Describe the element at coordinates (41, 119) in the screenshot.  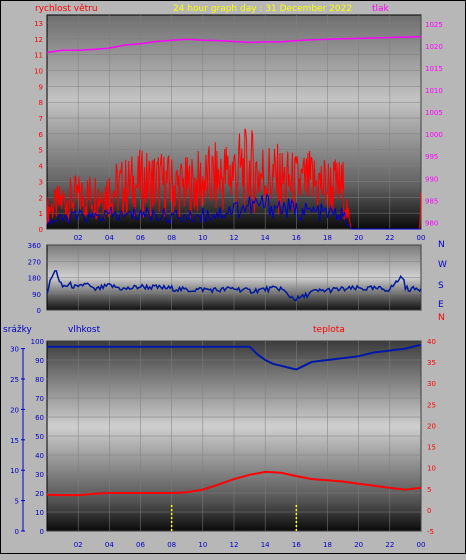
I see `left-tick-label: 7` at that location.